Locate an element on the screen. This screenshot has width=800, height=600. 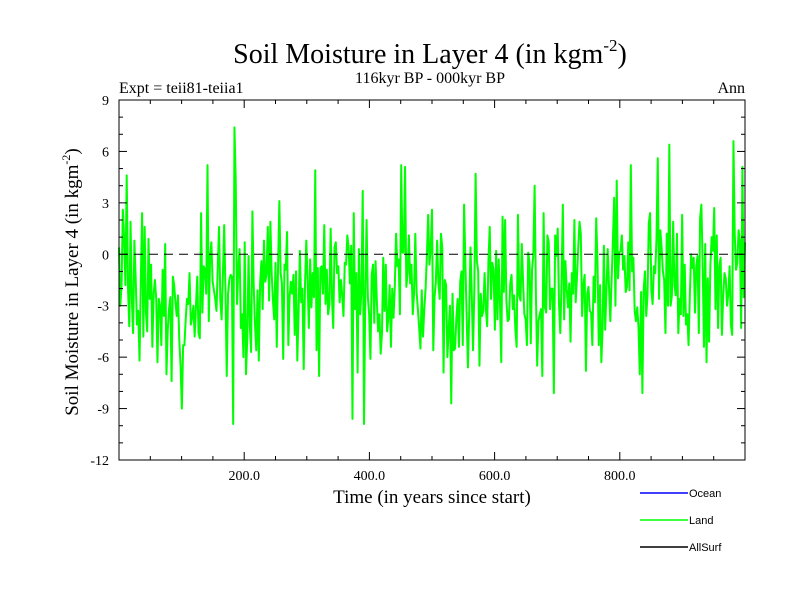
y-tick-label: -6 is located at coordinates (103, 358).